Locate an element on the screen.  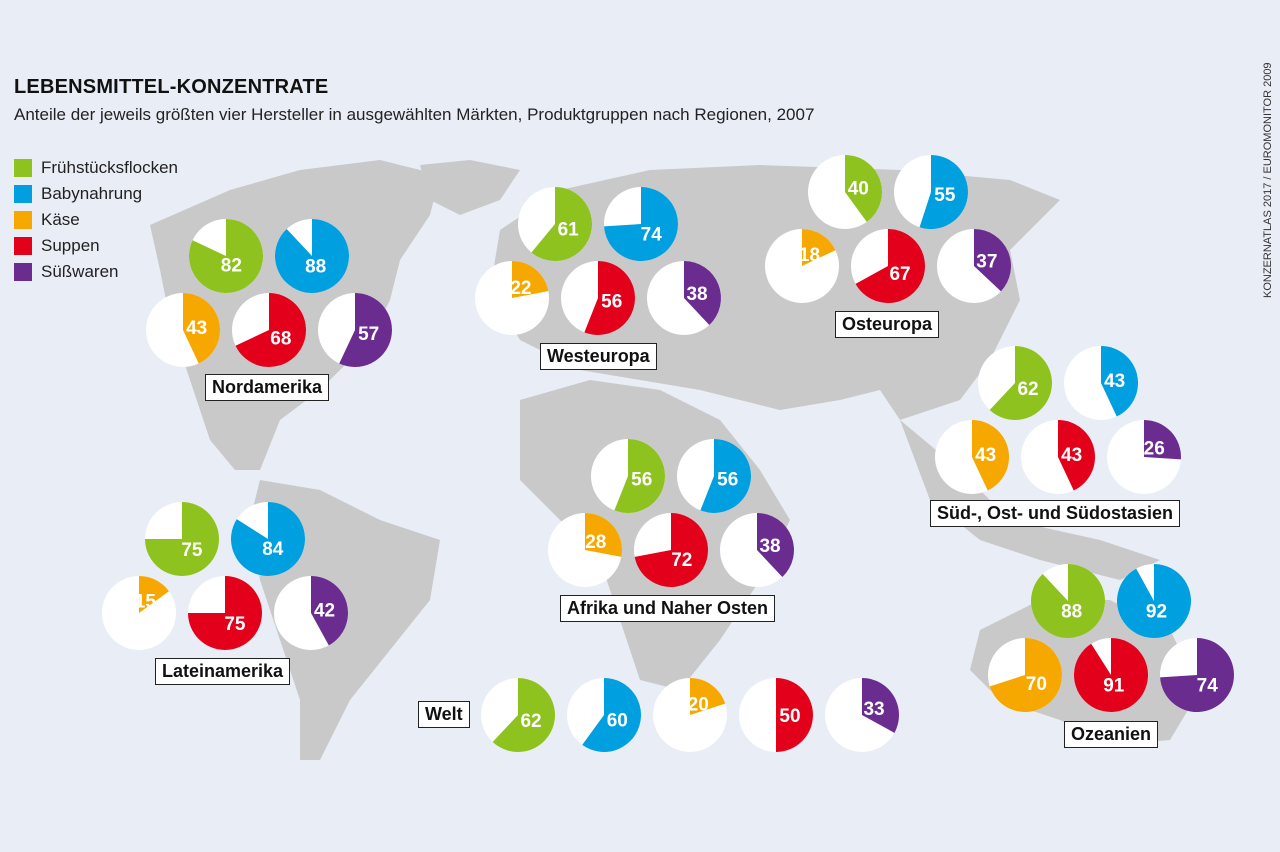
pie-value-label: 15 is located at coordinates (146, 602).